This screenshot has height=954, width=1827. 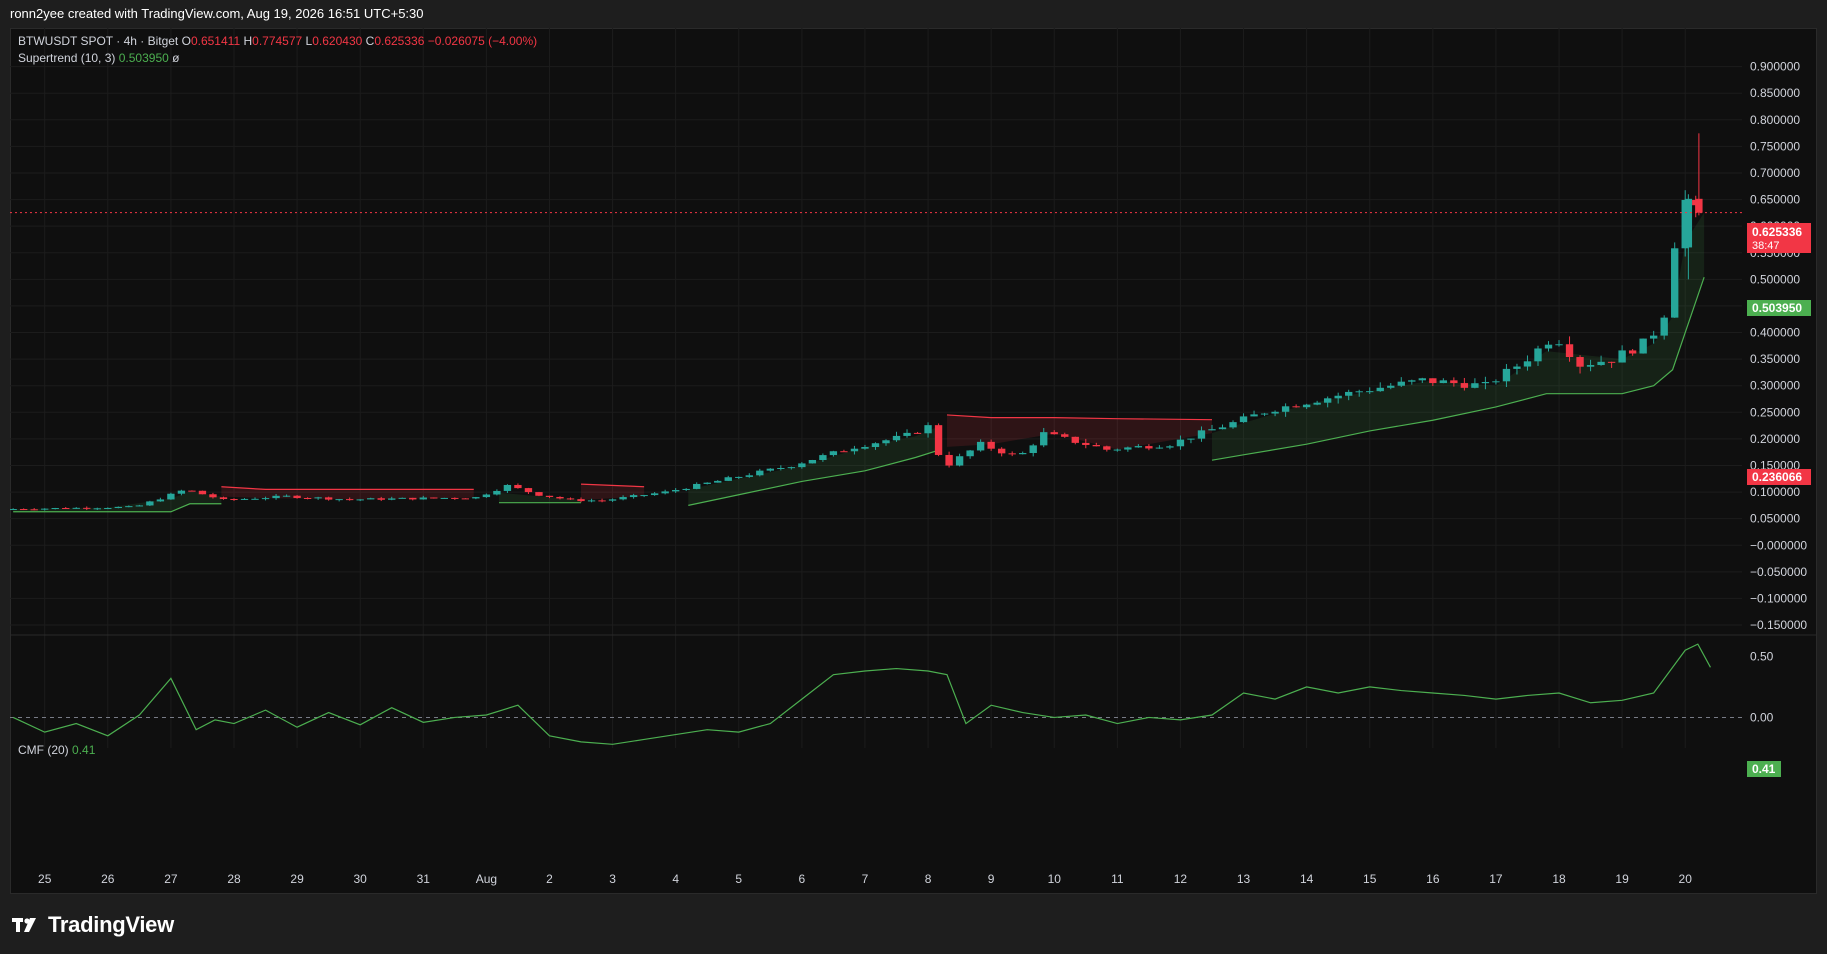 I want to click on x-tick-label: 29, so click(x=297, y=879).